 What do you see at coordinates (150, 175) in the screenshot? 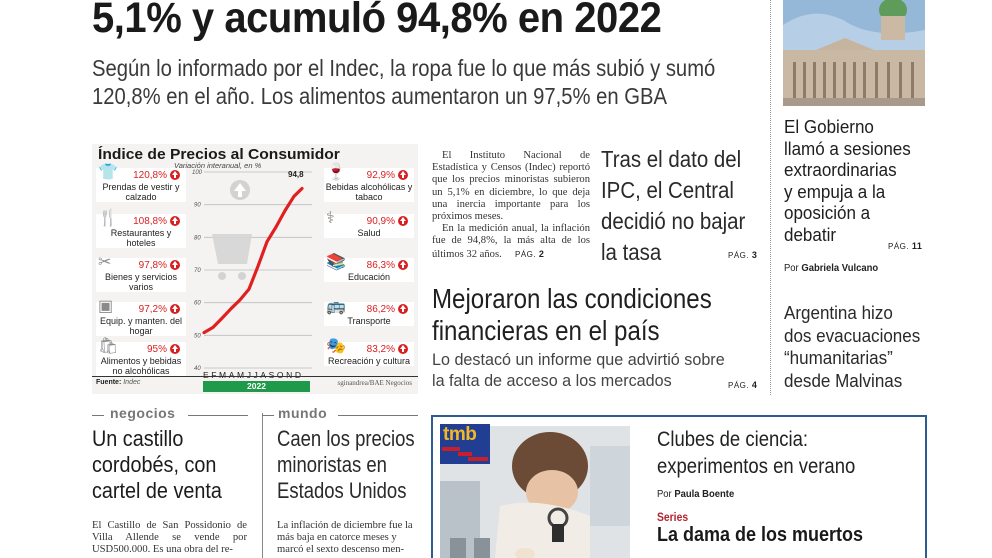
I see `category-pct: 120,8%` at bounding box center [150, 175].